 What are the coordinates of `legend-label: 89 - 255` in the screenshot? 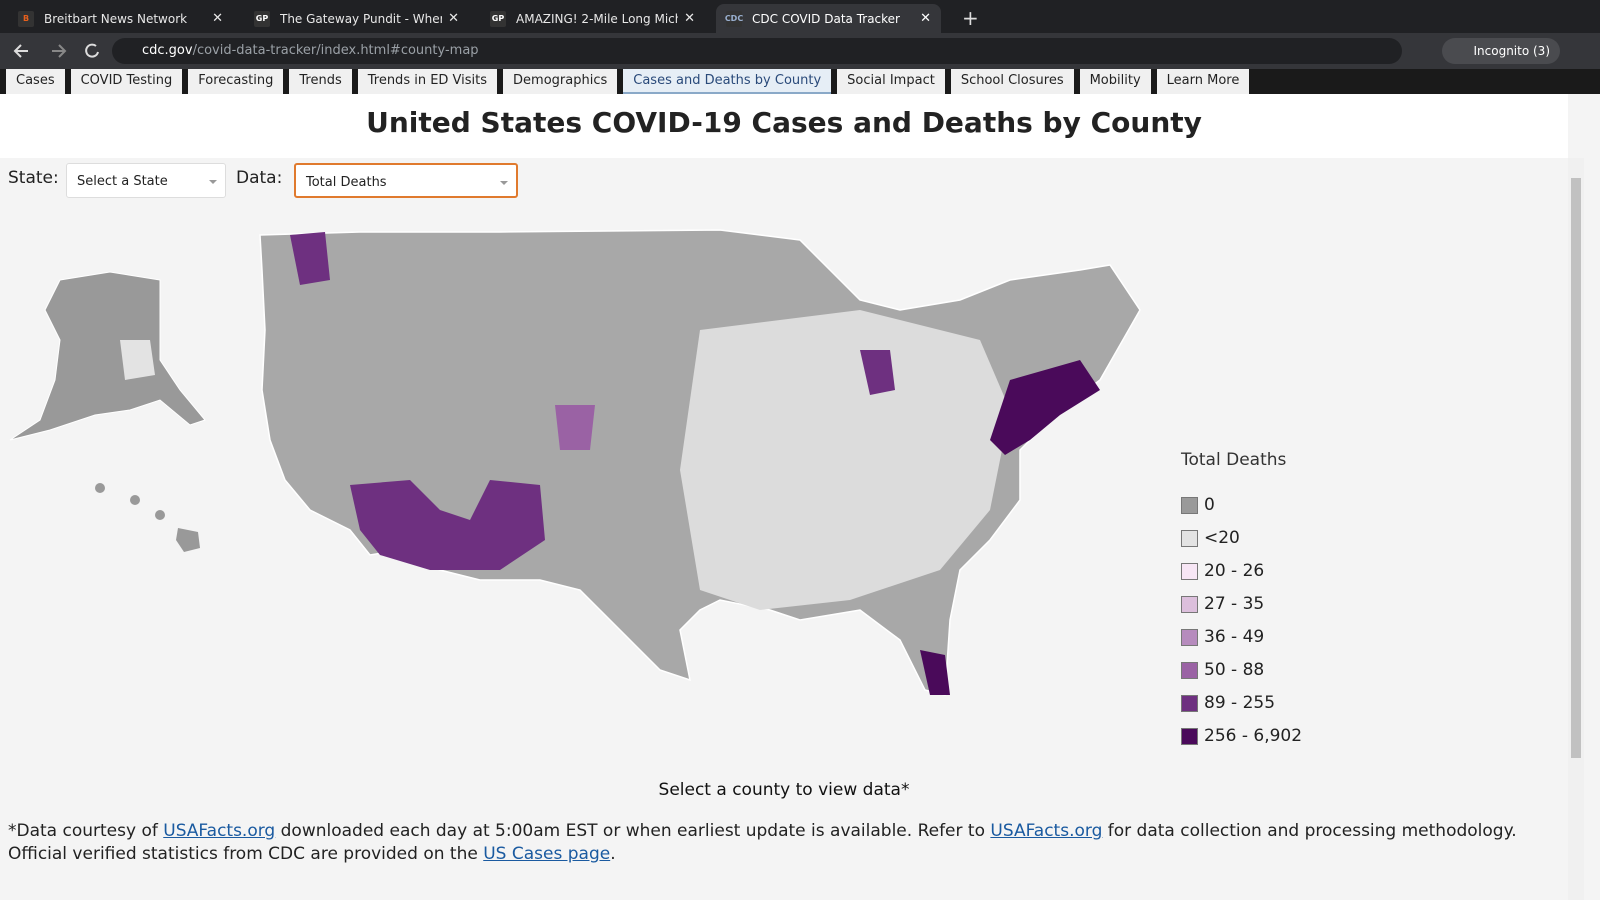 It's located at (1240, 703).